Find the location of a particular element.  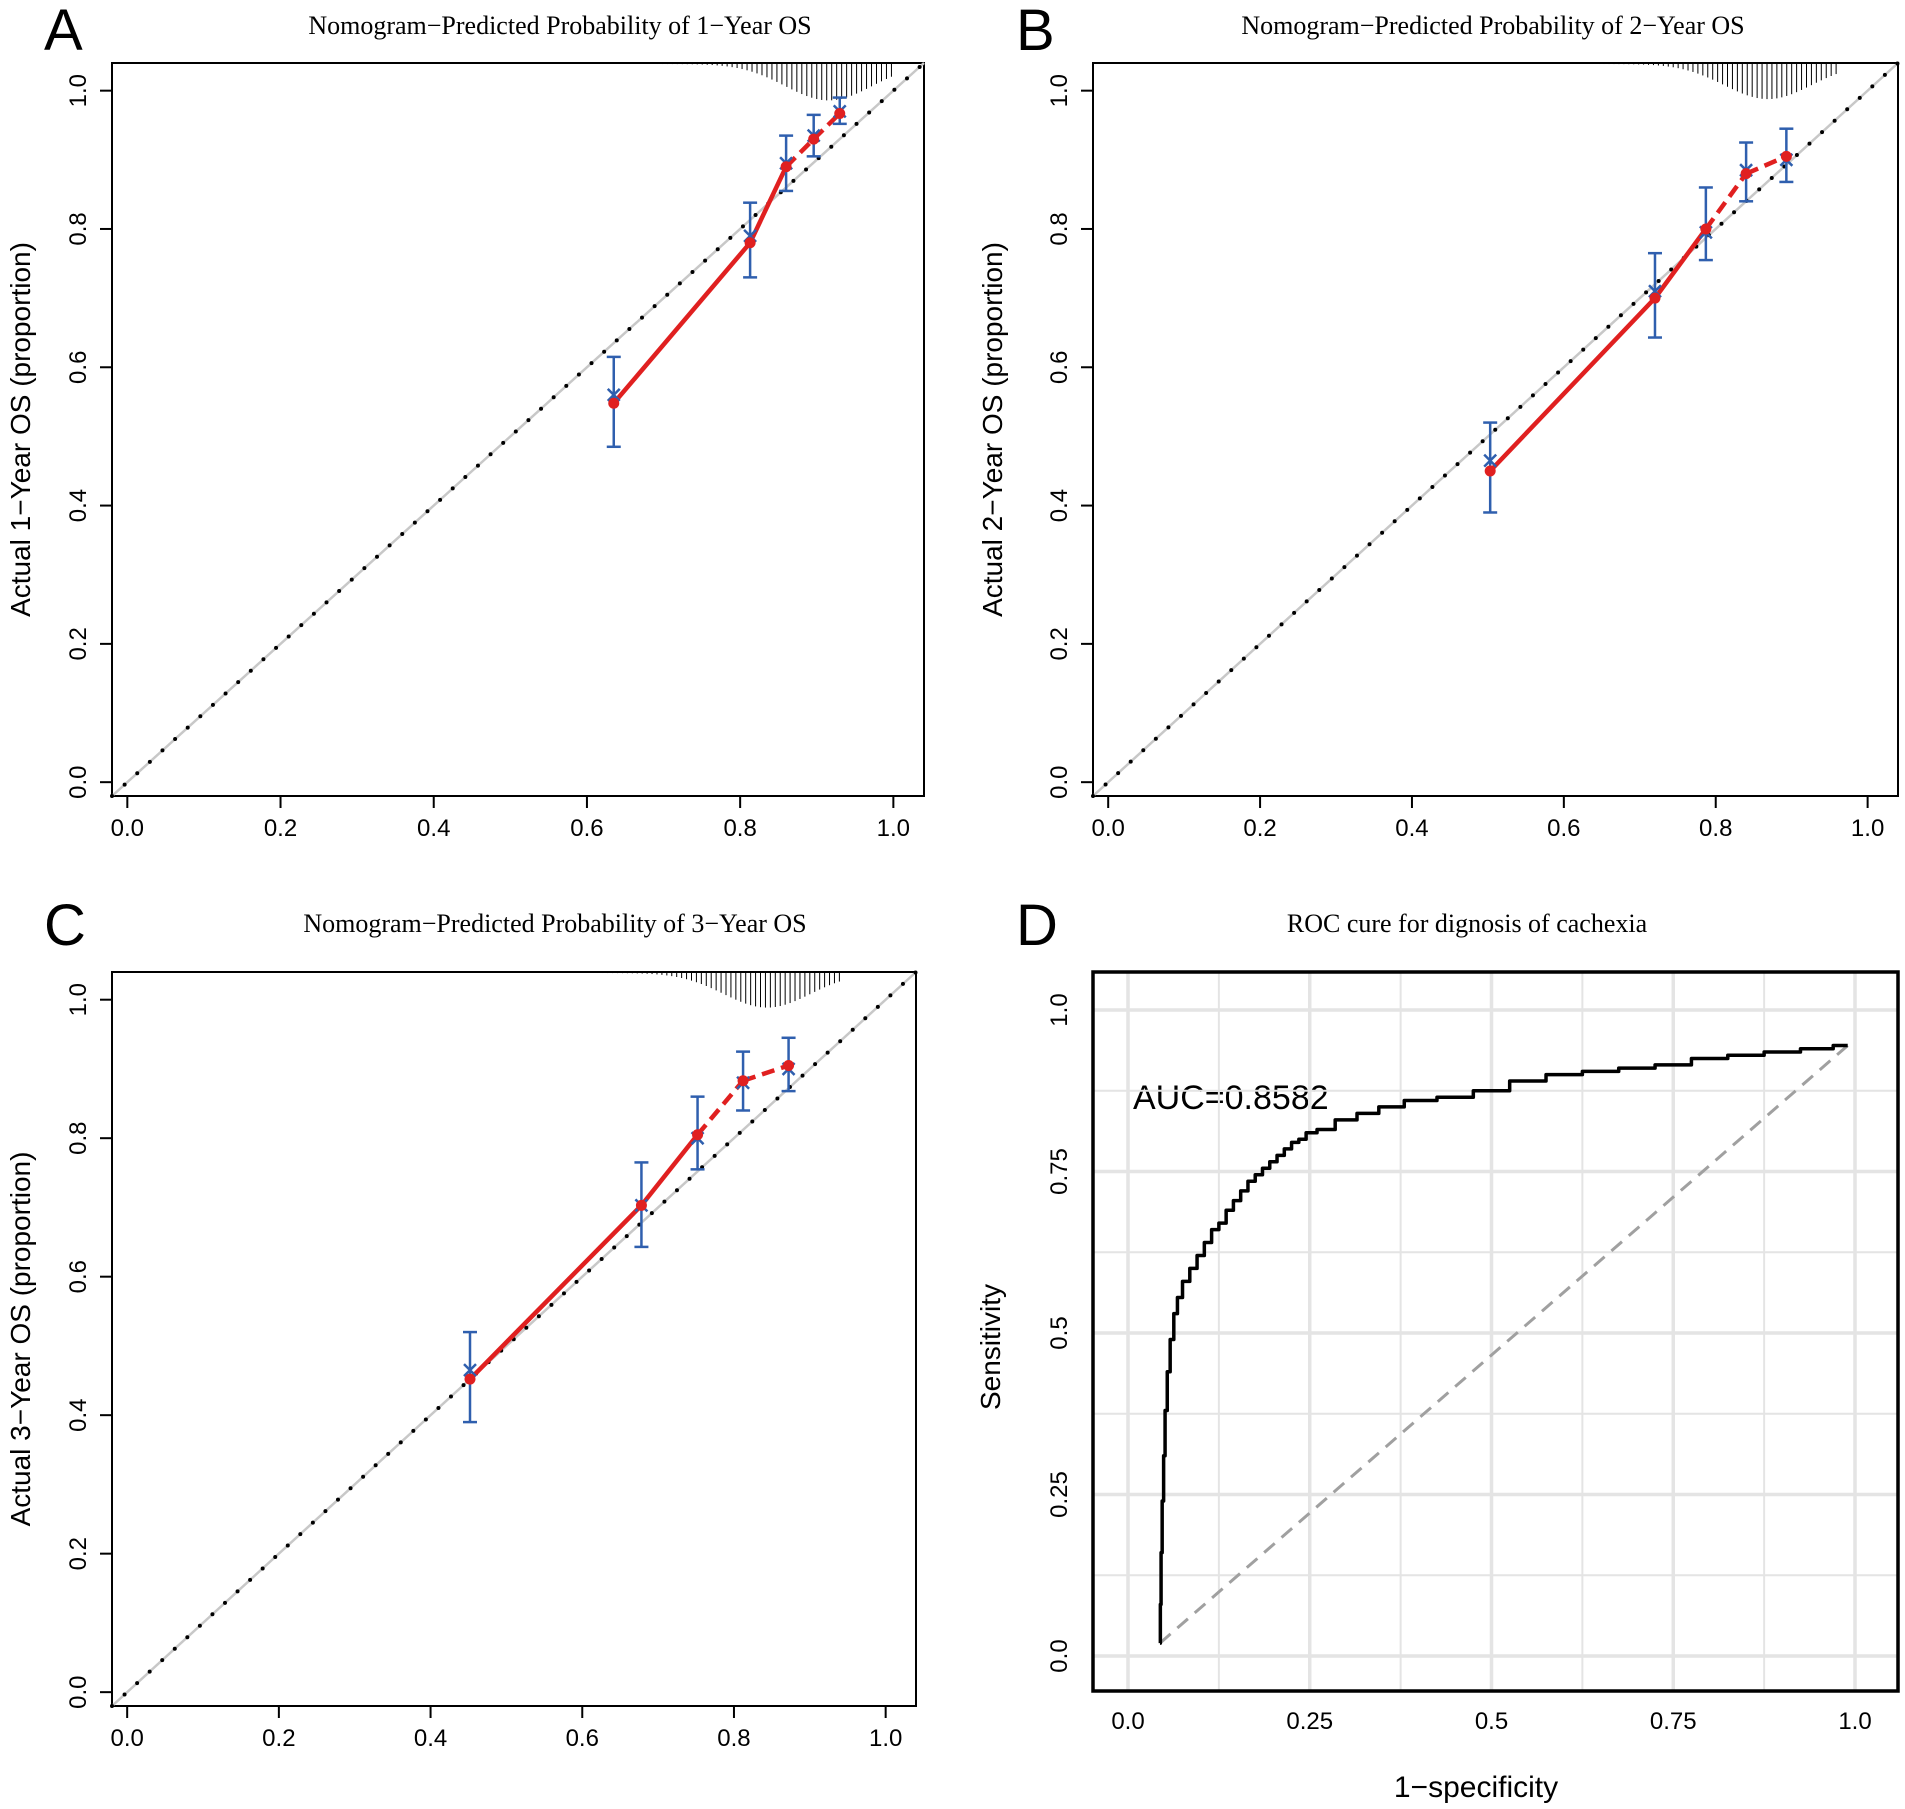

chart-title: ROC cure for dignosis of cachexia is located at coordinates (1467, 923).